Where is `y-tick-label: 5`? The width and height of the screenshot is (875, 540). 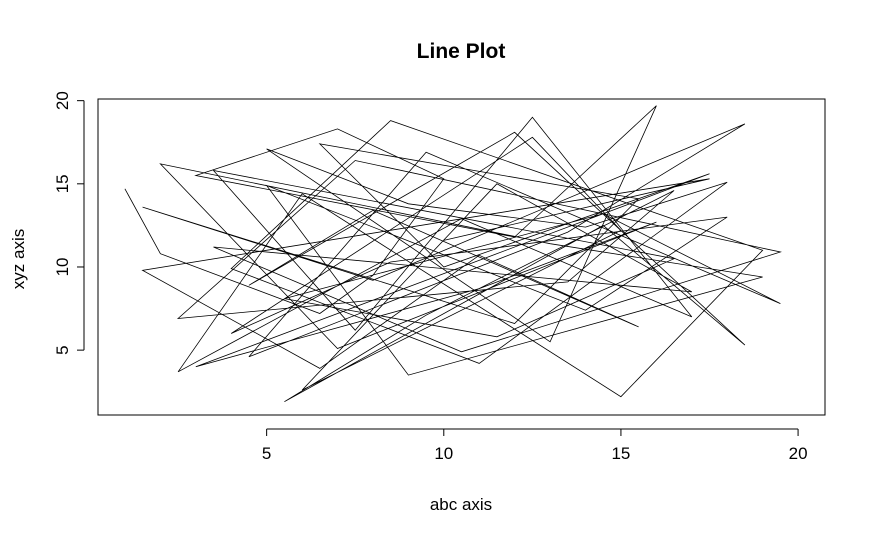
y-tick-label: 5 is located at coordinates (62, 349).